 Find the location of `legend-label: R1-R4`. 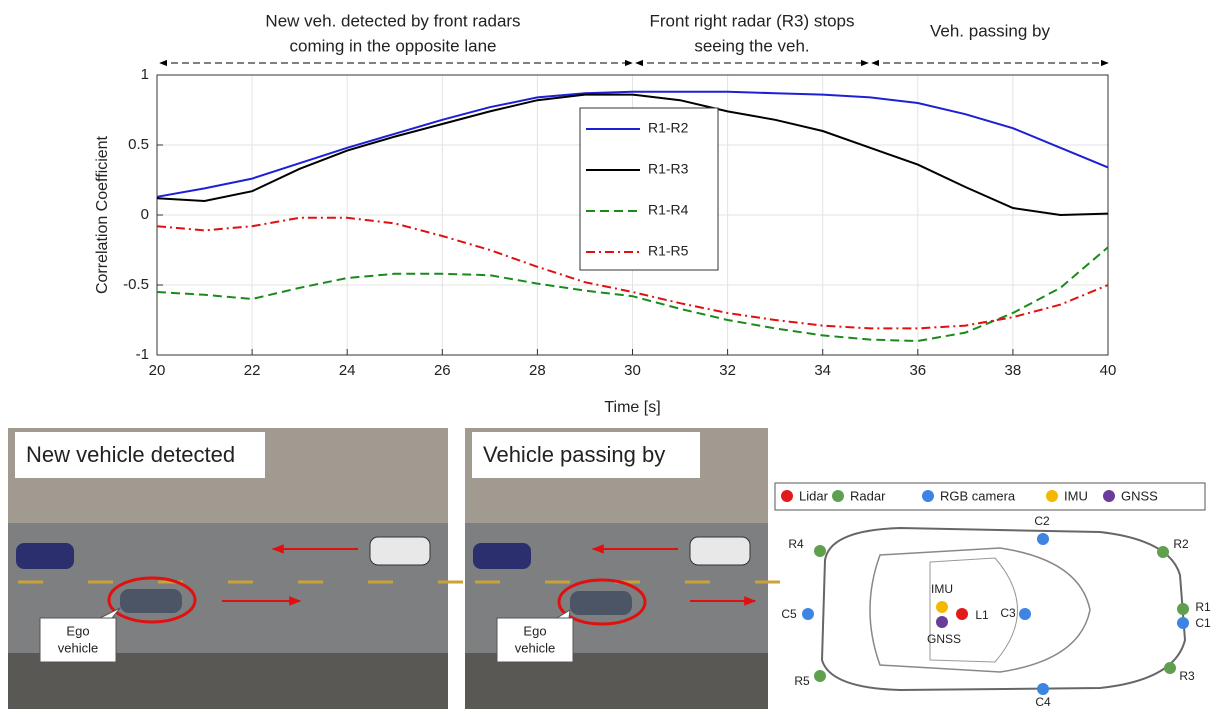

legend-label: R1-R4 is located at coordinates (668, 210).